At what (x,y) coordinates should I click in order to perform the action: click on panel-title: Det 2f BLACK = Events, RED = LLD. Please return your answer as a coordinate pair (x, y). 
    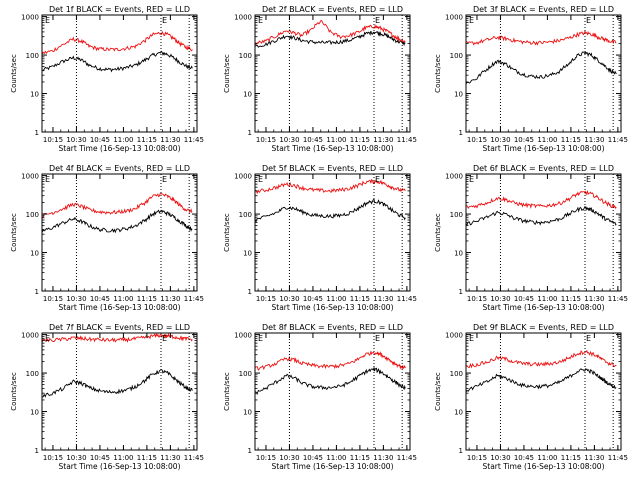
    Looking at the image, I should click on (332, 9).